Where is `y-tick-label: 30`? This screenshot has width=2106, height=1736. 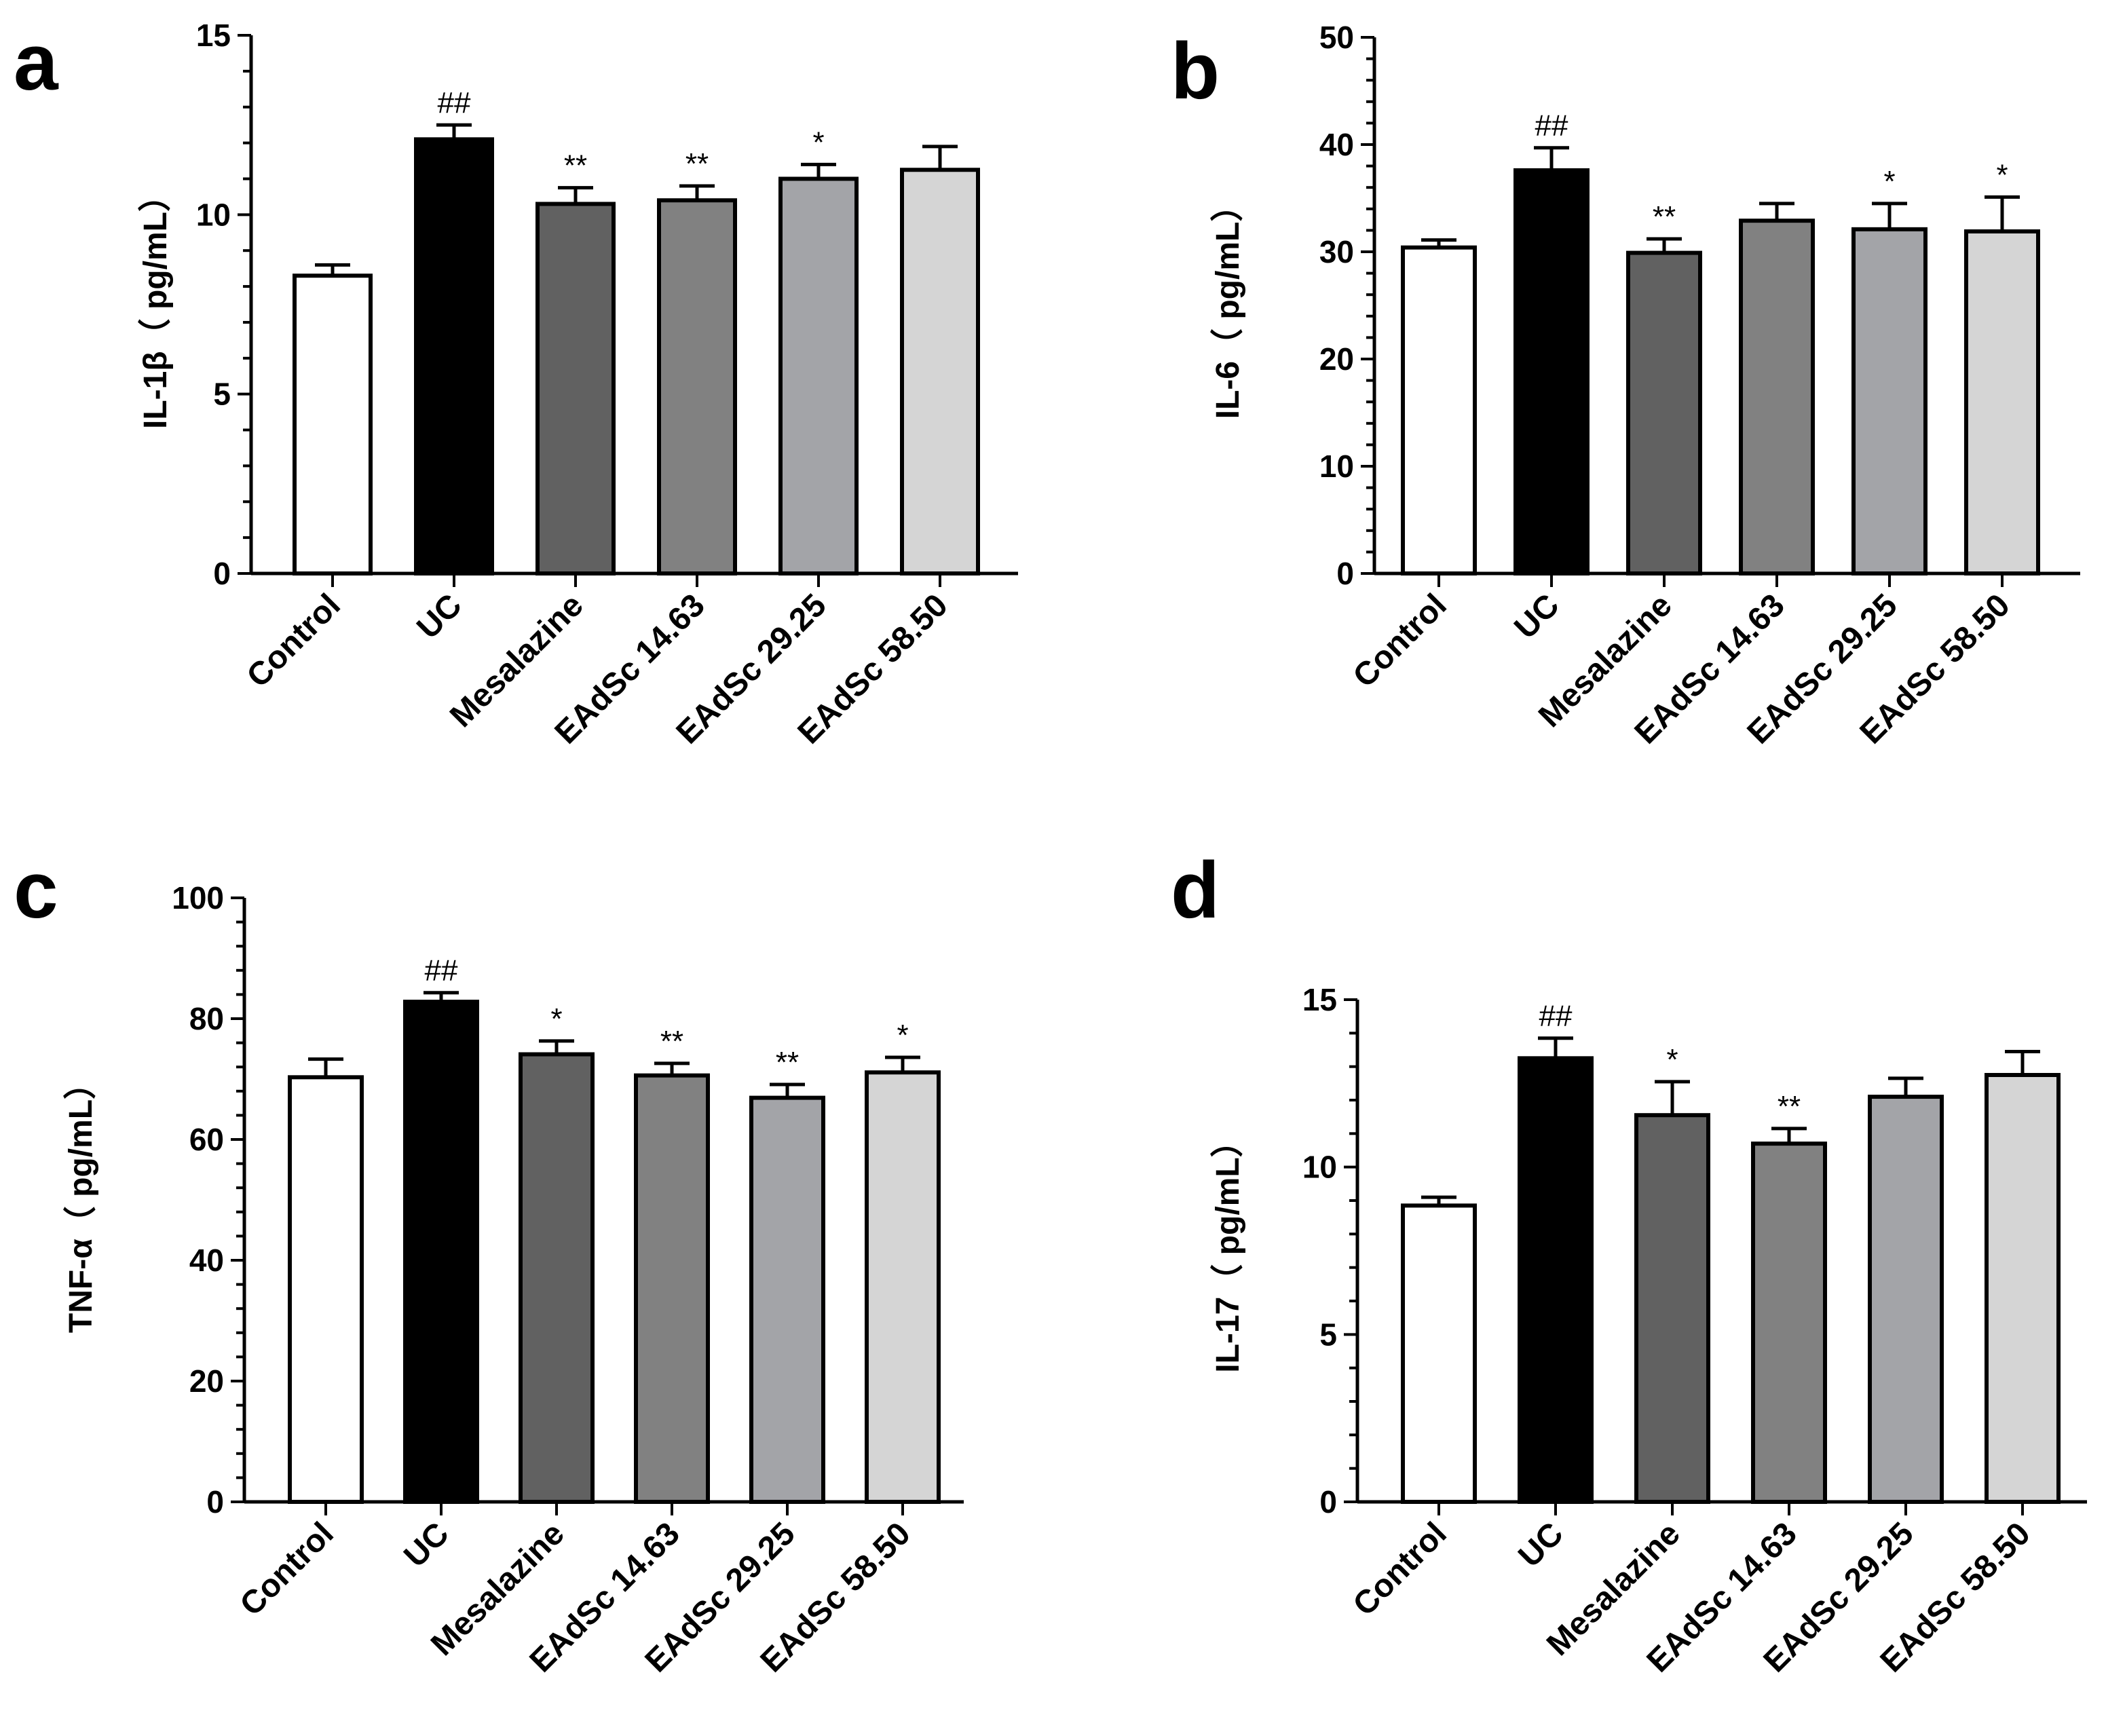 y-tick-label: 30 is located at coordinates (1336, 252).